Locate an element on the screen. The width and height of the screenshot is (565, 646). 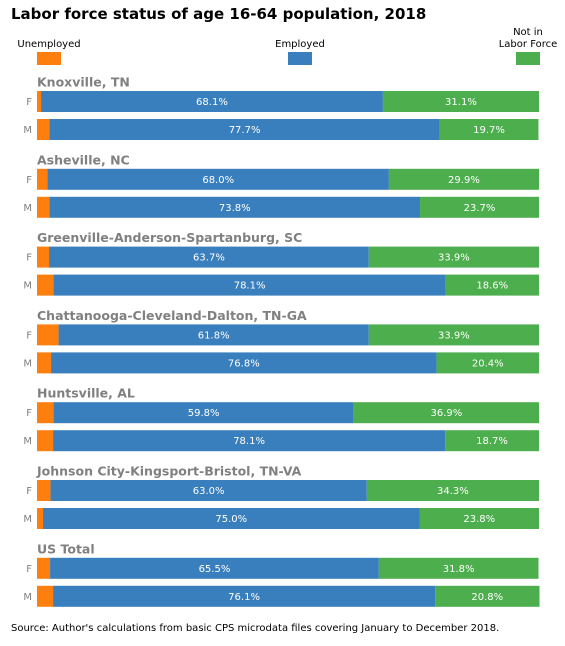
legend-item-unemployed: Unemployed is located at coordinates (49, 52).